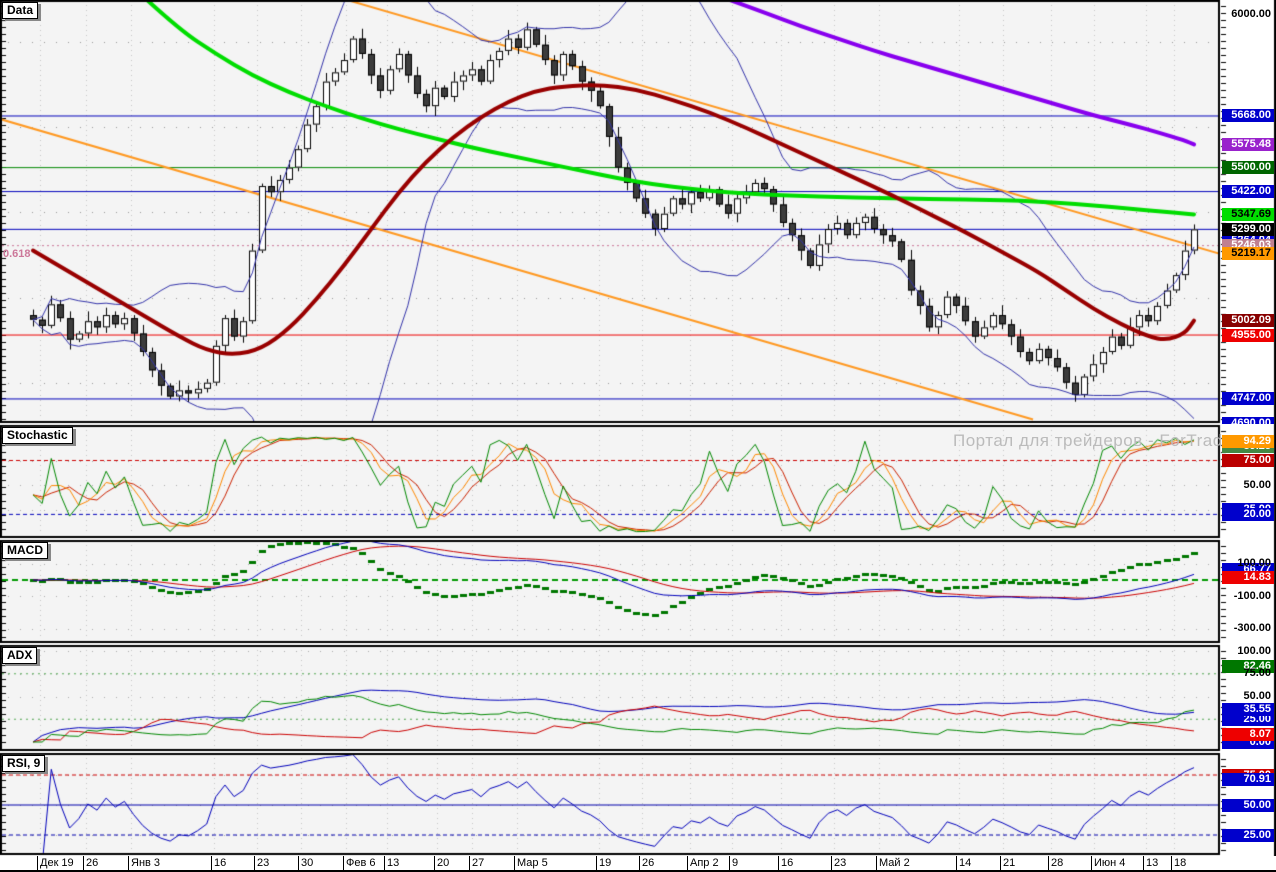 This screenshot has width=1276, height=872. Describe the element at coordinates (1254, 651) in the screenshot. I see `adx-axis-label: 100.00` at that location.